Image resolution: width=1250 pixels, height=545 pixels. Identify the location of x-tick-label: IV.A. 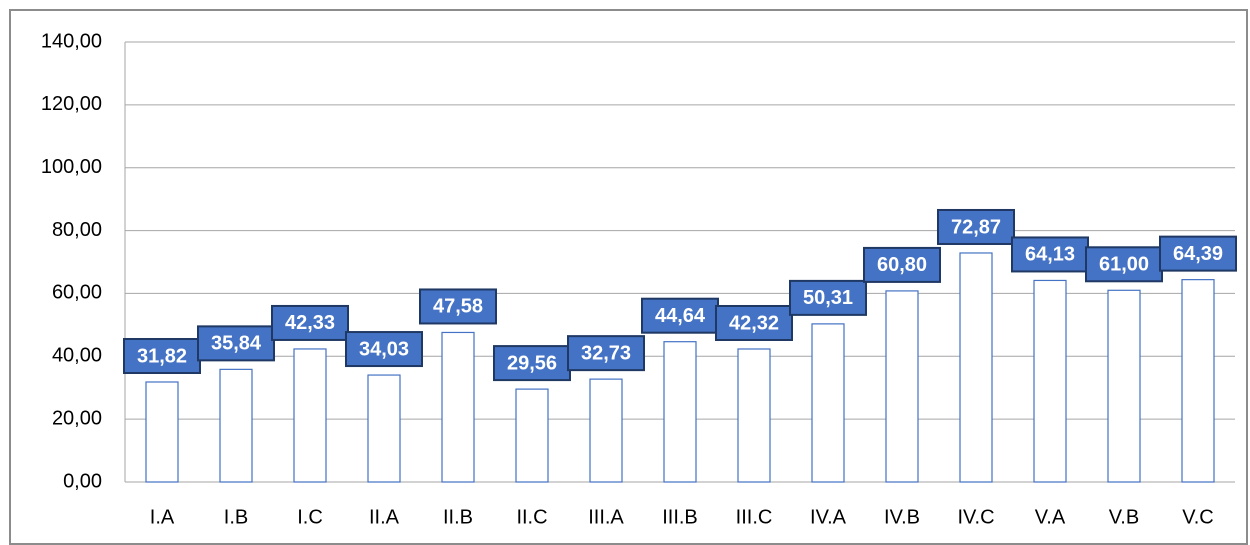
(828, 517).